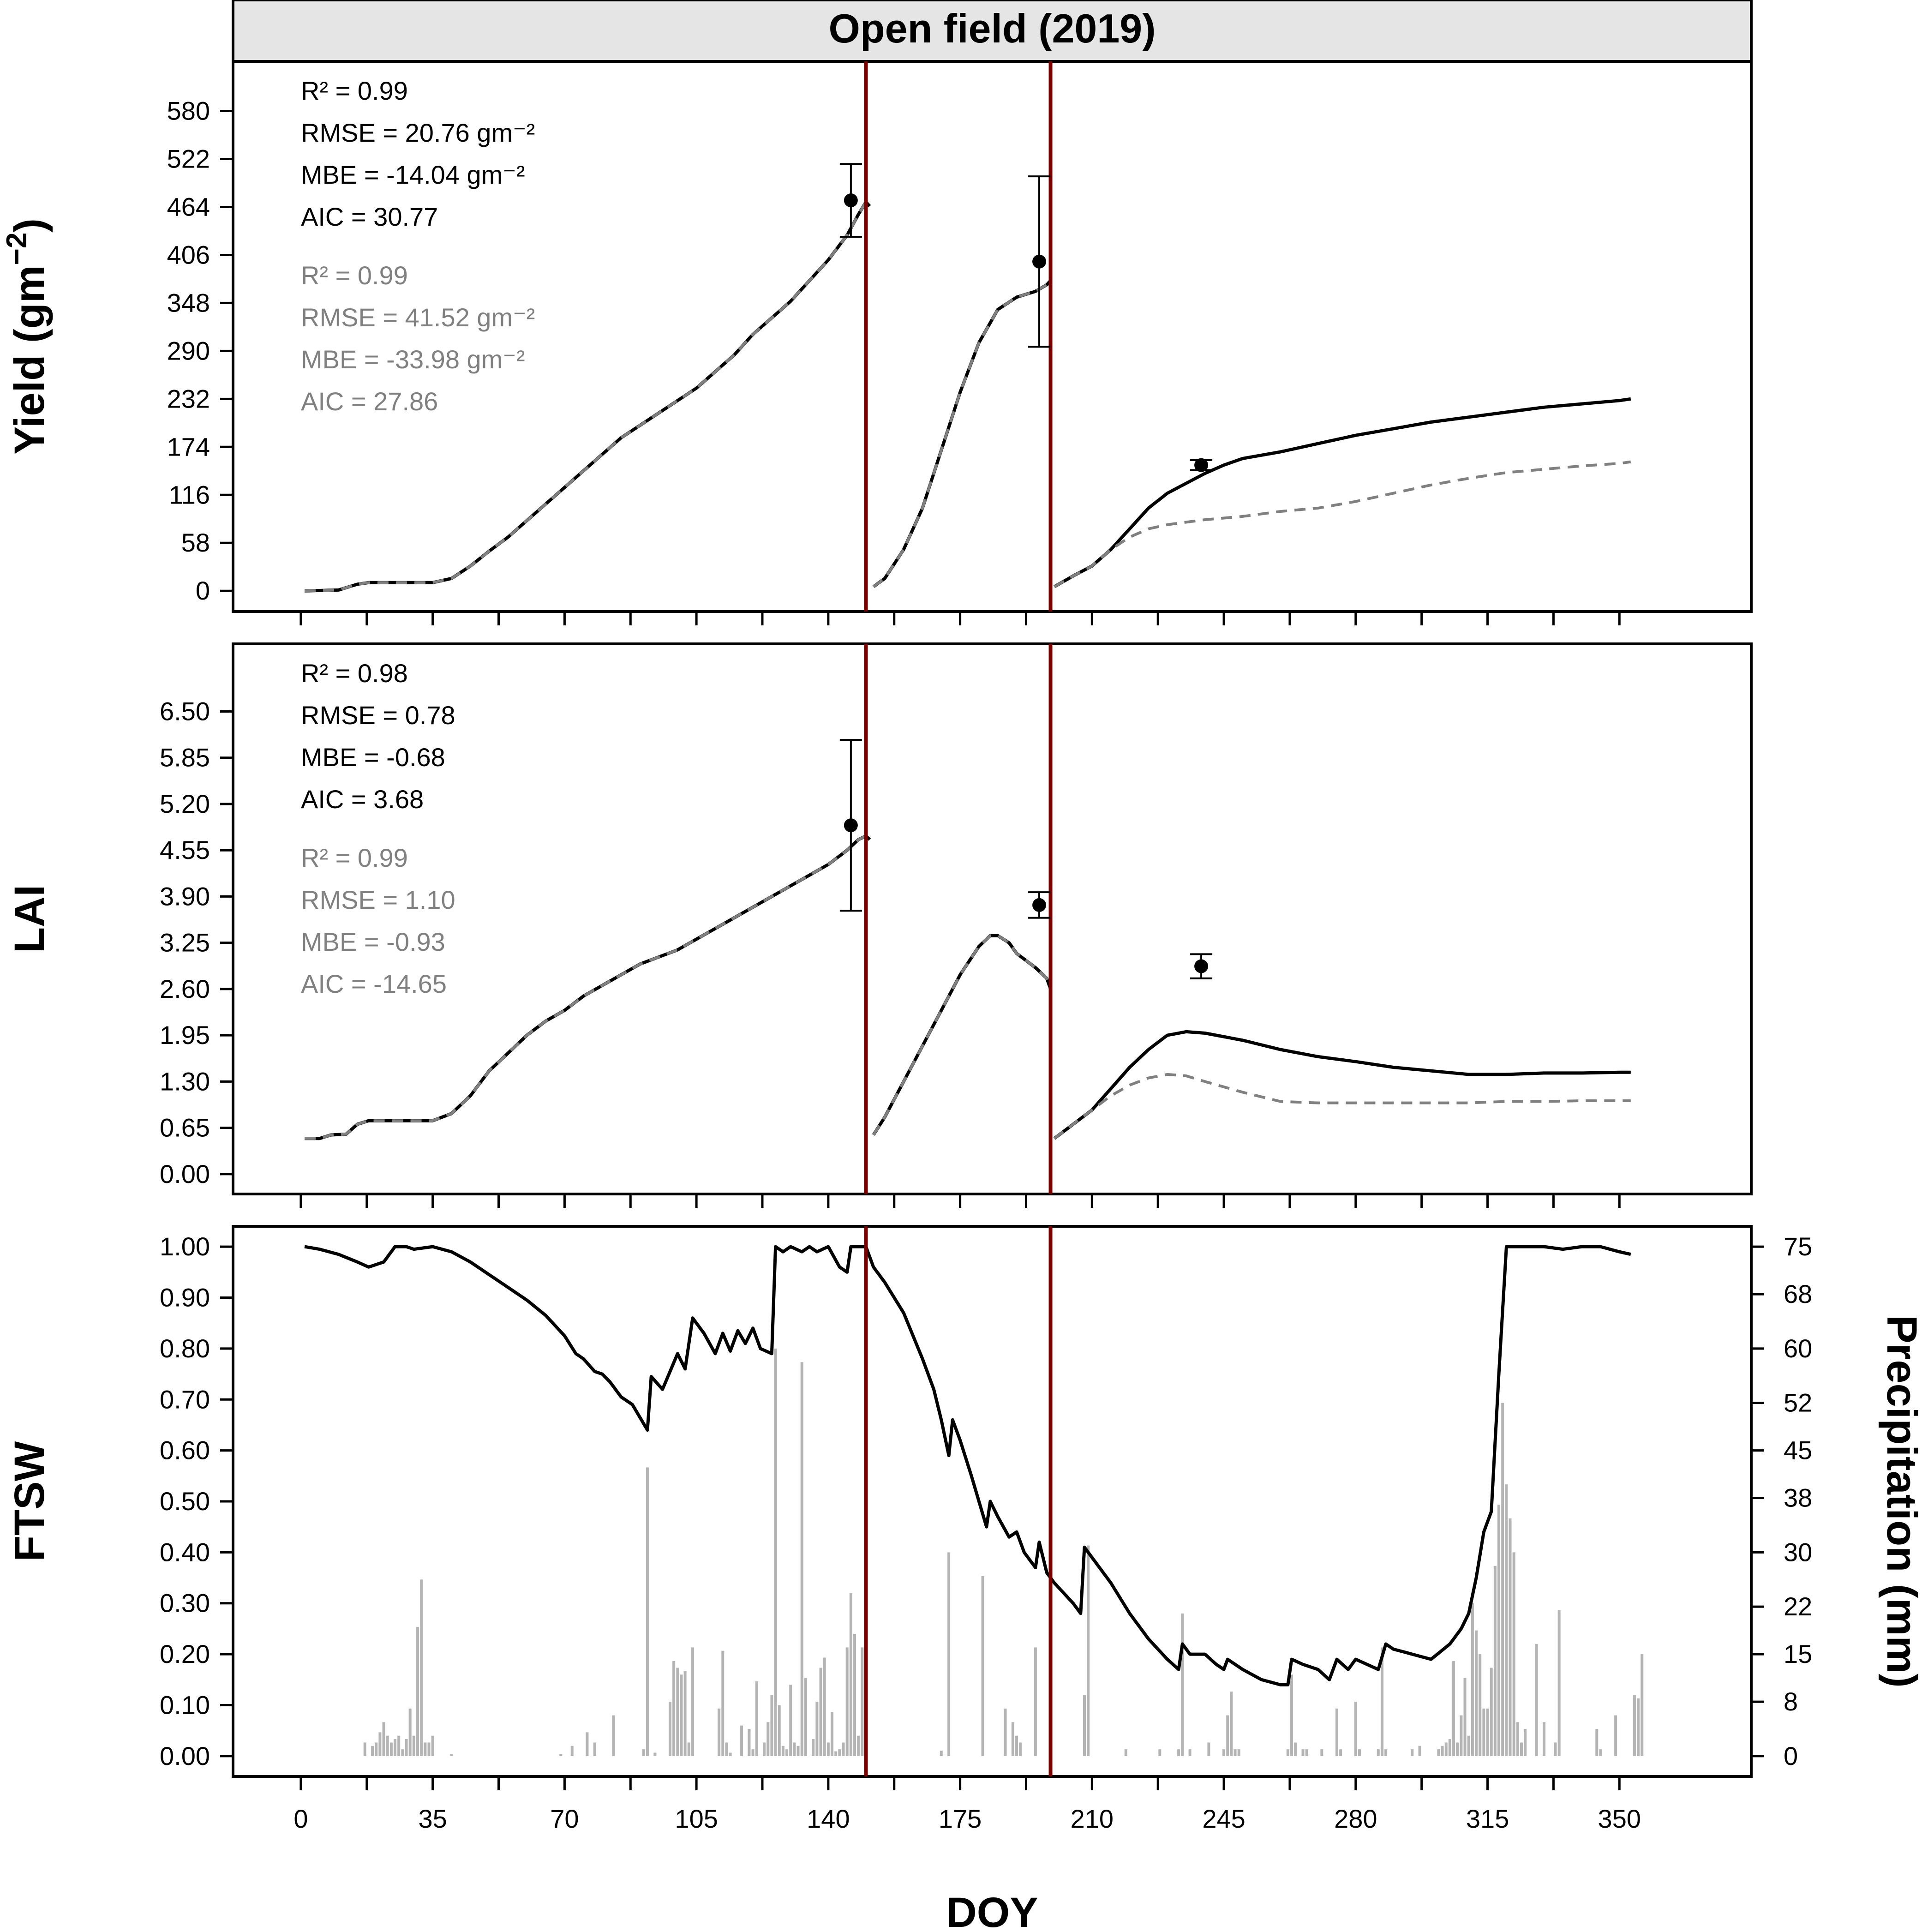 This screenshot has height=1932, width=1928. I want to click on x-tick-label: 315, so click(1487, 1818).